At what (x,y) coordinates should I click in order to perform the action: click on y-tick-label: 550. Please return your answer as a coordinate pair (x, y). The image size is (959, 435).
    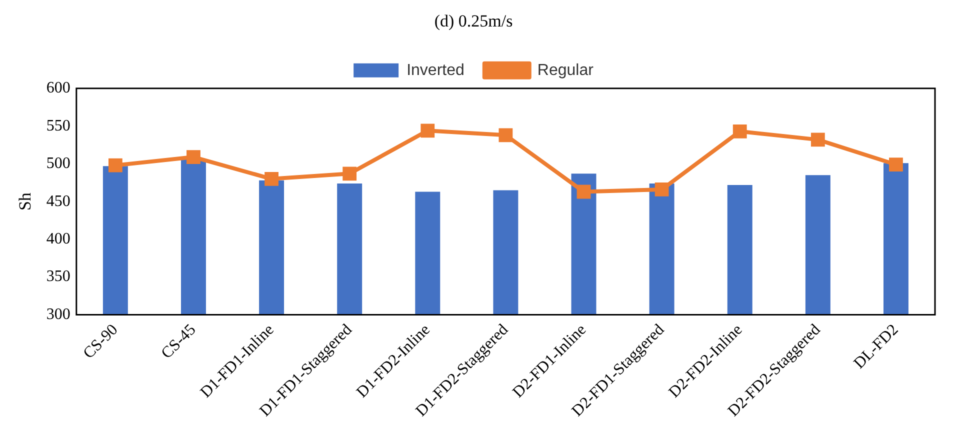
    Looking at the image, I should click on (58, 125).